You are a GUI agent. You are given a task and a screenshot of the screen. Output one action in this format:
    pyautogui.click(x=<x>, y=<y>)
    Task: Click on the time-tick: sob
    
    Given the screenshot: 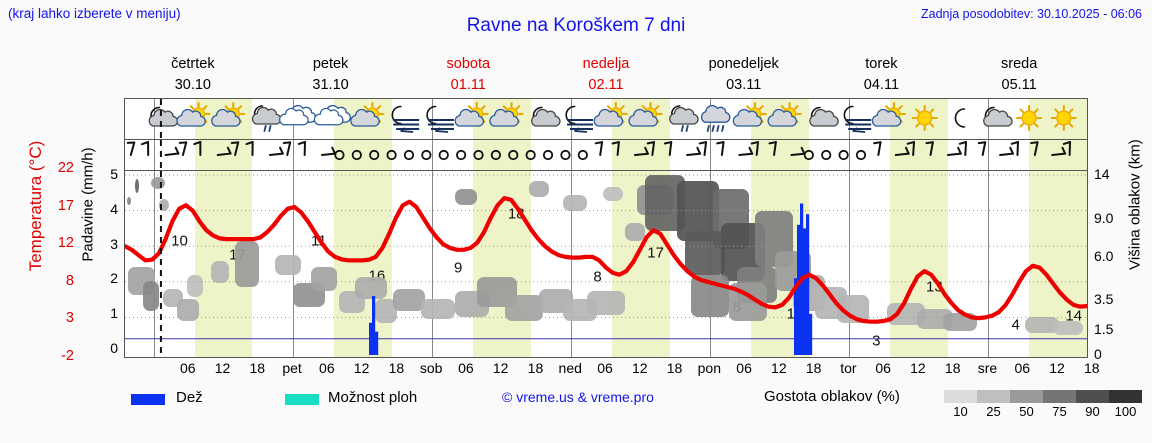 What is the action you would take?
    pyautogui.click(x=431, y=368)
    